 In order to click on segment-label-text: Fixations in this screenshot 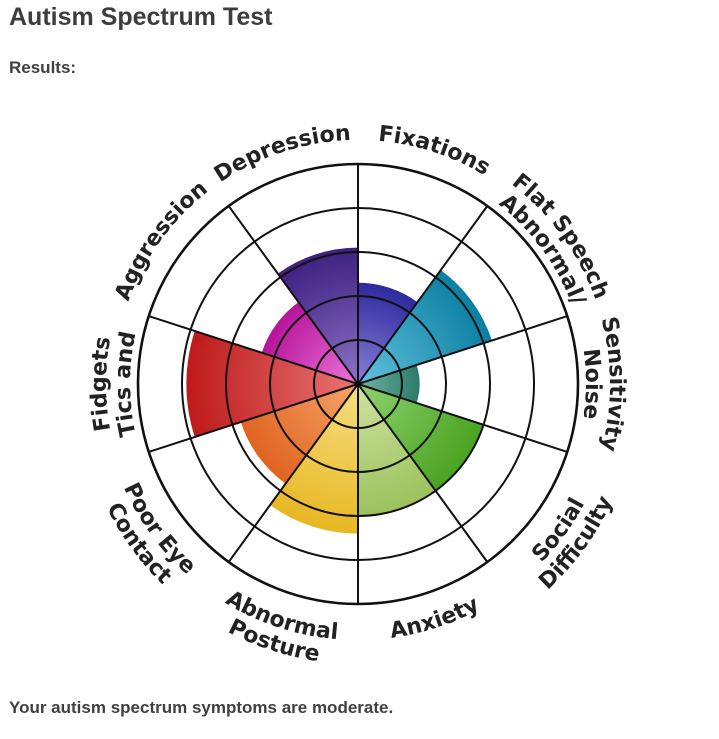, I will do `click(435, 151)`.